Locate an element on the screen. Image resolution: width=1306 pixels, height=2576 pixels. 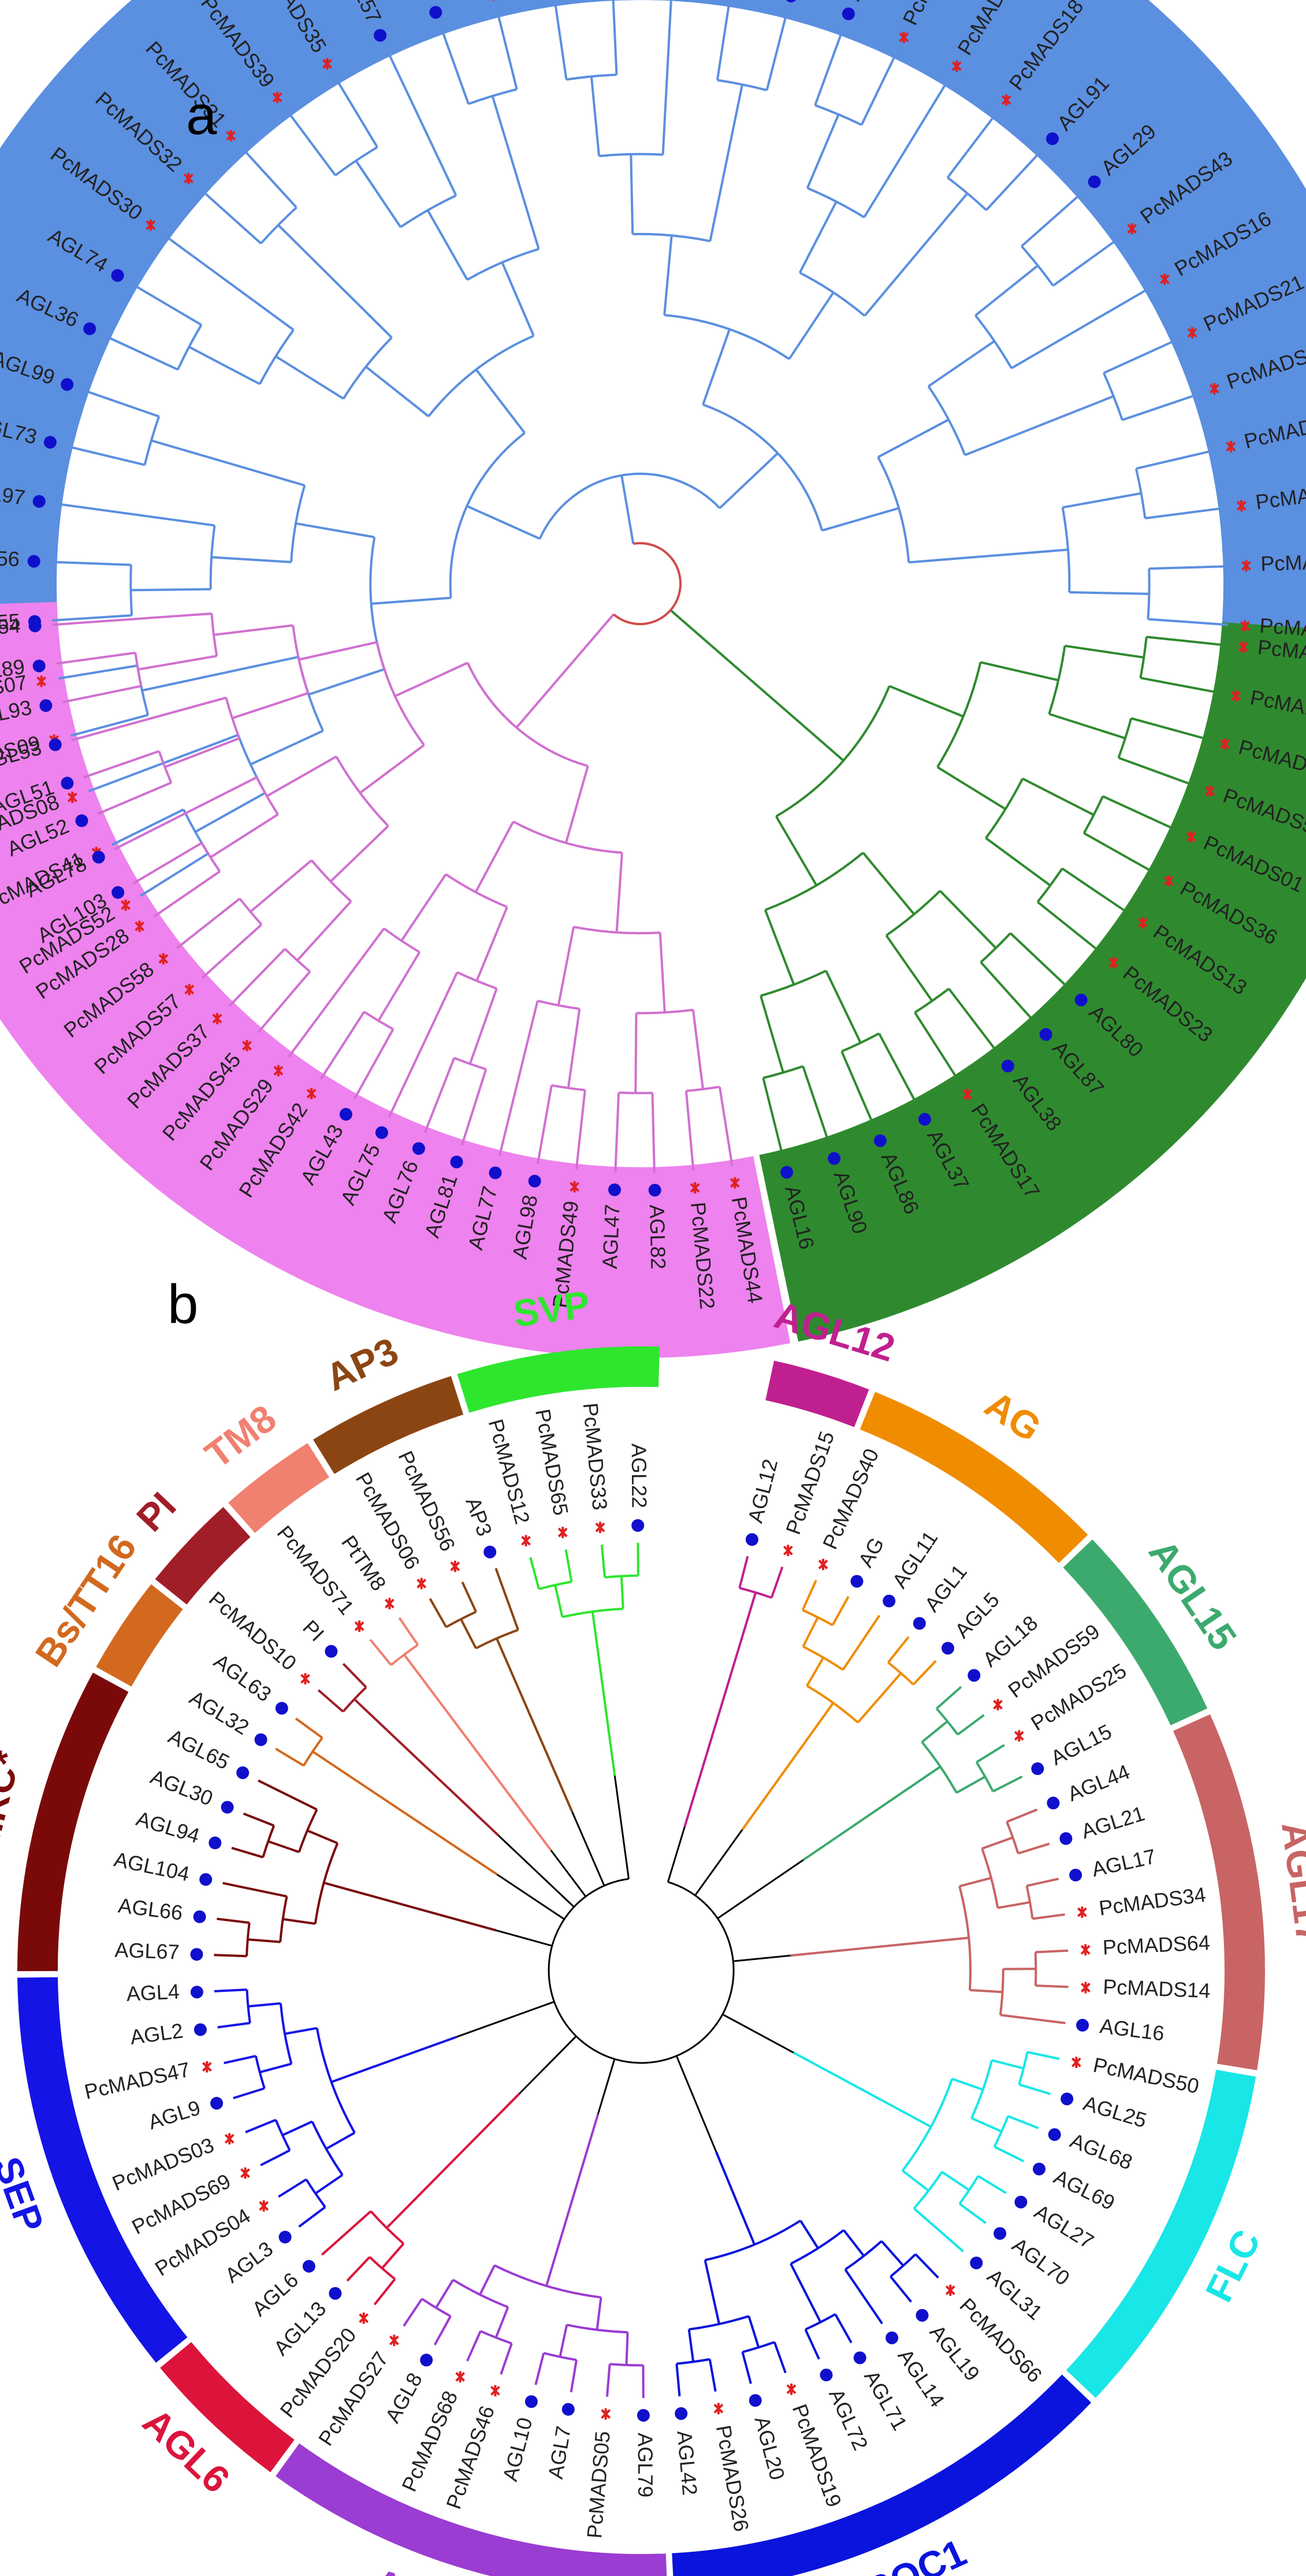
backbone-sep is located at coordinates (505, 2019).